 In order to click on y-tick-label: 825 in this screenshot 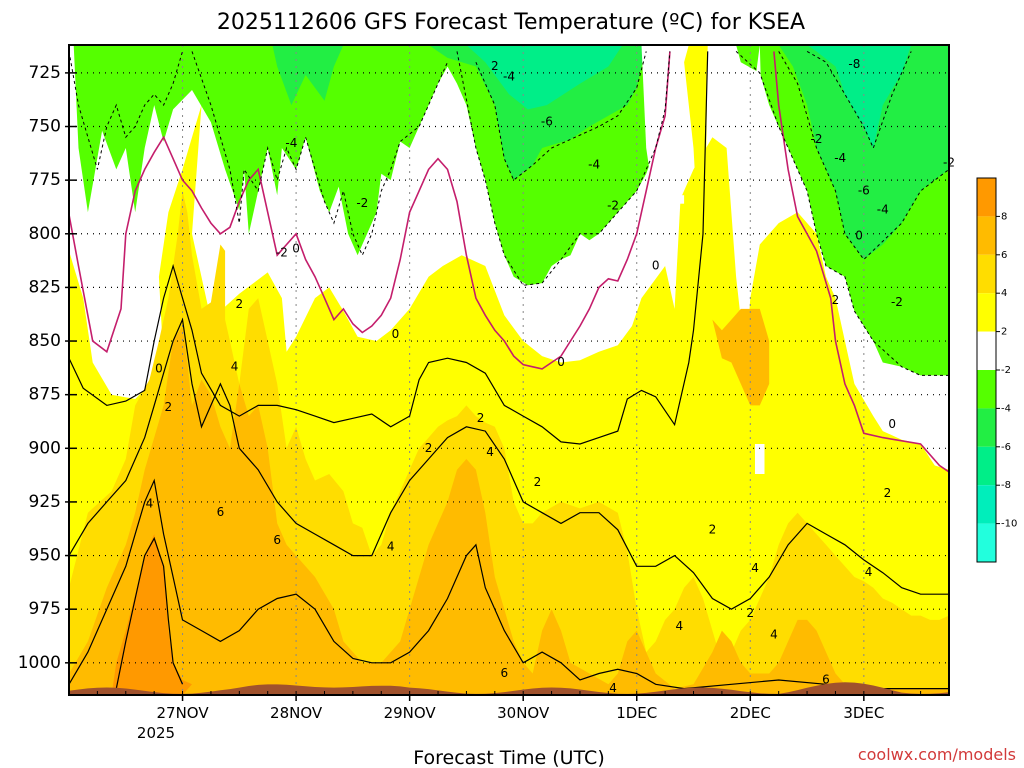, I will do `click(45, 287)`.